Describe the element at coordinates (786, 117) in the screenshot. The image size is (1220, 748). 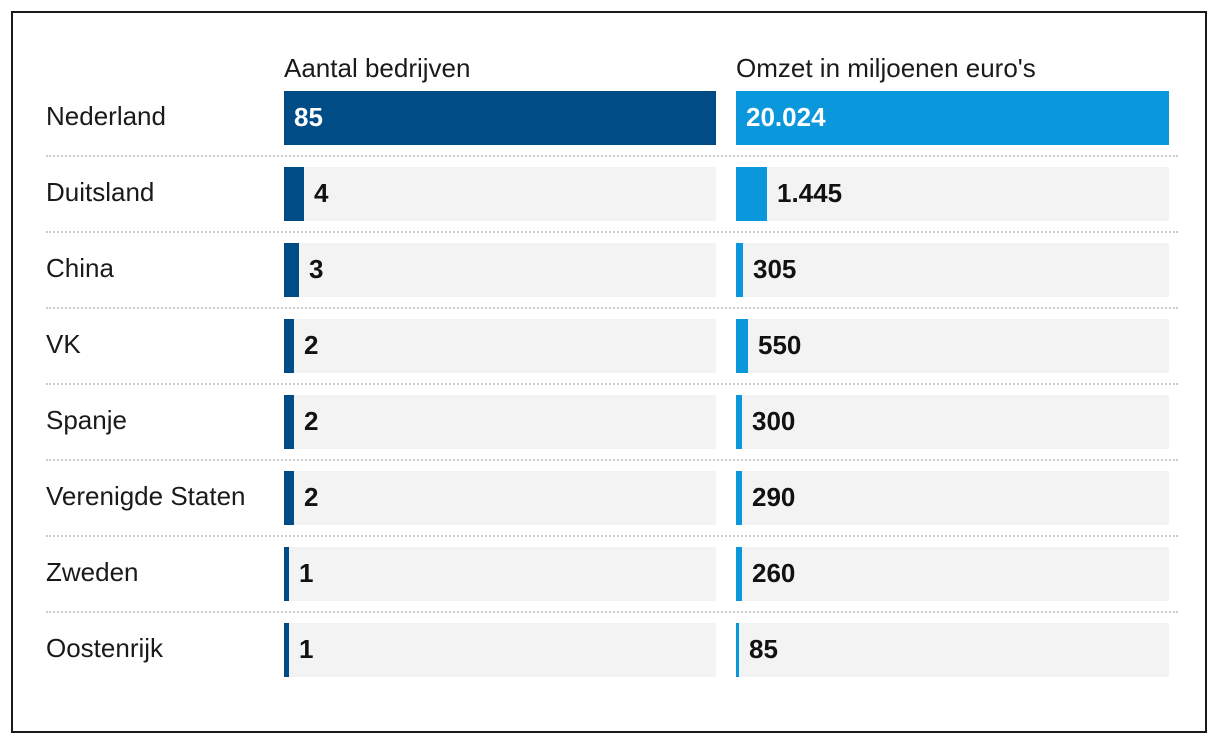
I see `bar-value-label-revenue: 20.024` at that location.